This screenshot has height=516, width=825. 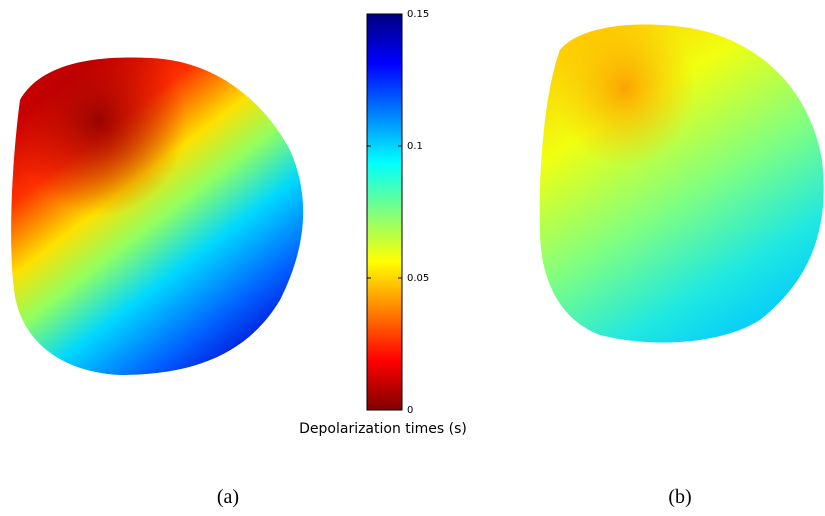 I want to click on caption: (b), so click(x=679, y=497).